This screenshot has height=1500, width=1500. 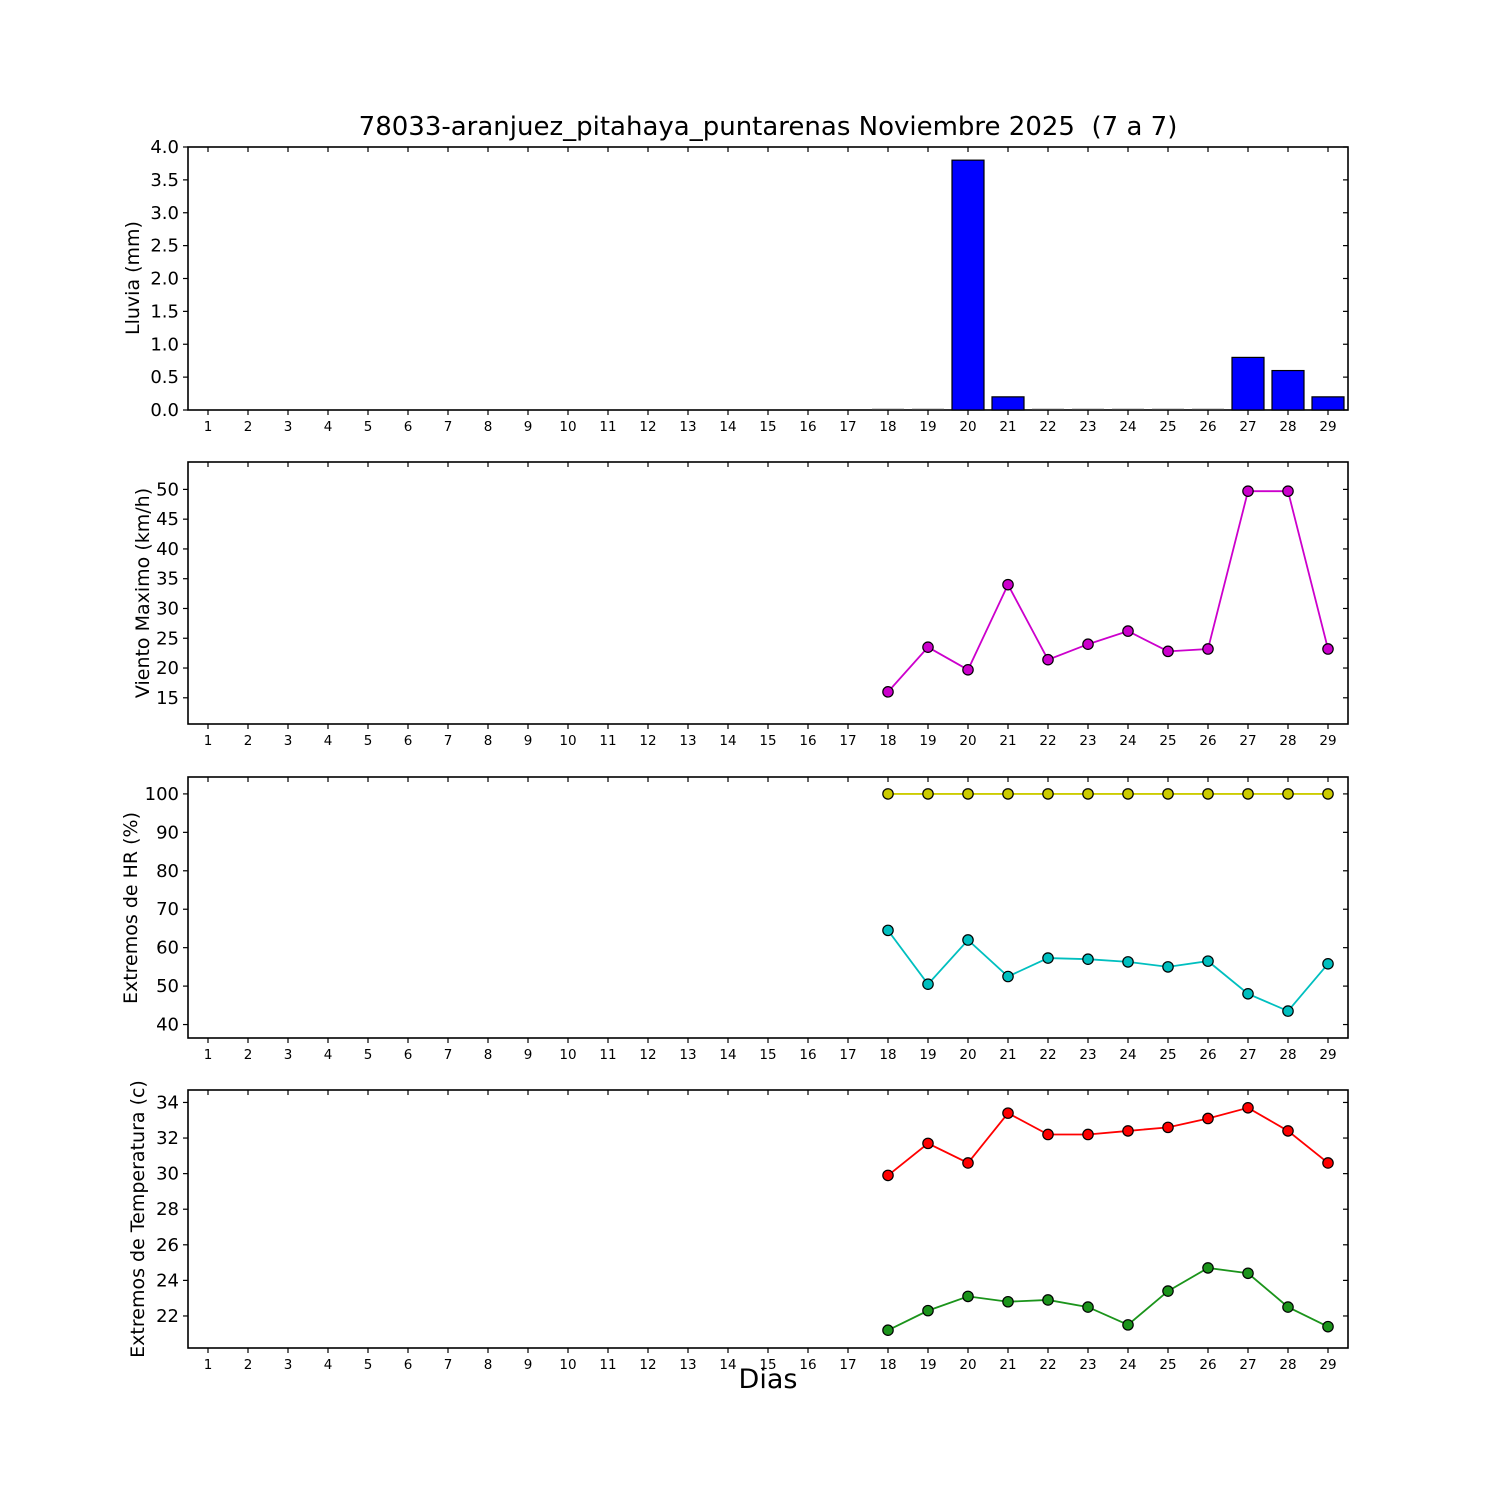 I want to click on x-tick-label: 11, so click(x=607, y=1055).